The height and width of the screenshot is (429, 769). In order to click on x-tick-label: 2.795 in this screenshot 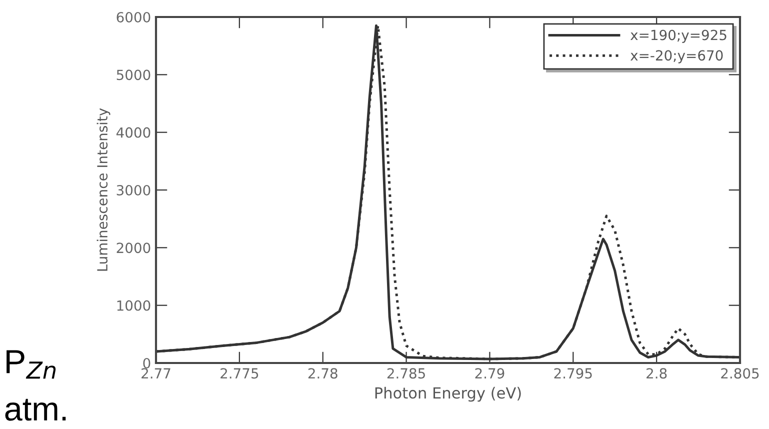, I will do `click(573, 373)`.